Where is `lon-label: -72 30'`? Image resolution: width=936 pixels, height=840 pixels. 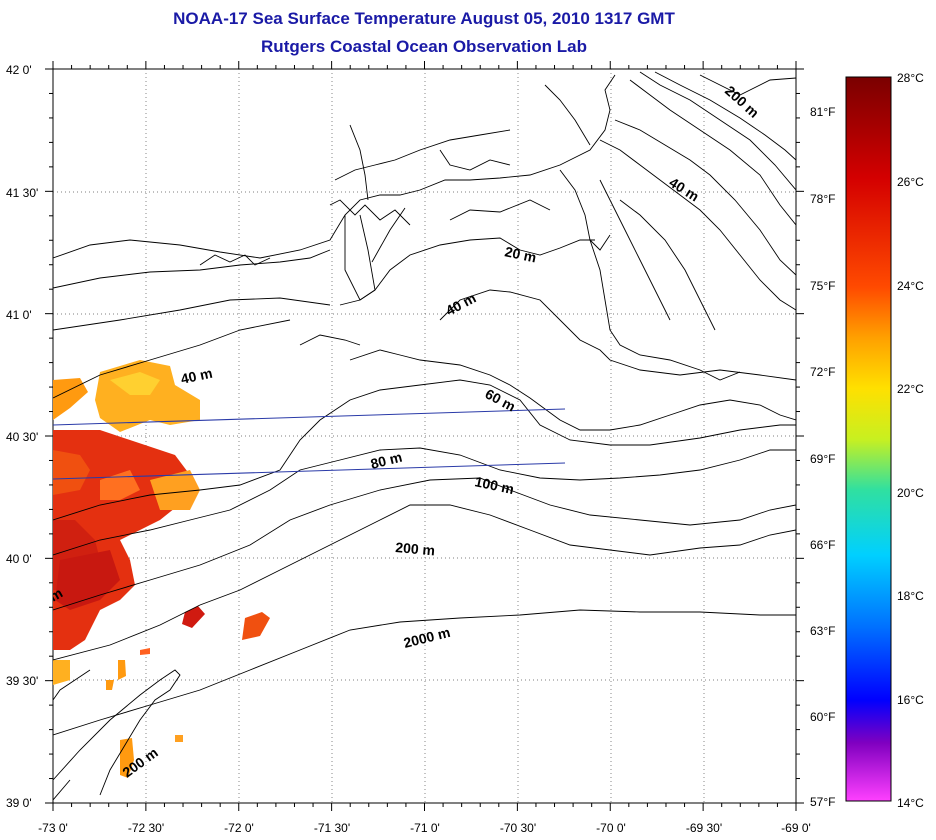 lon-label: -72 30' is located at coordinates (146, 828).